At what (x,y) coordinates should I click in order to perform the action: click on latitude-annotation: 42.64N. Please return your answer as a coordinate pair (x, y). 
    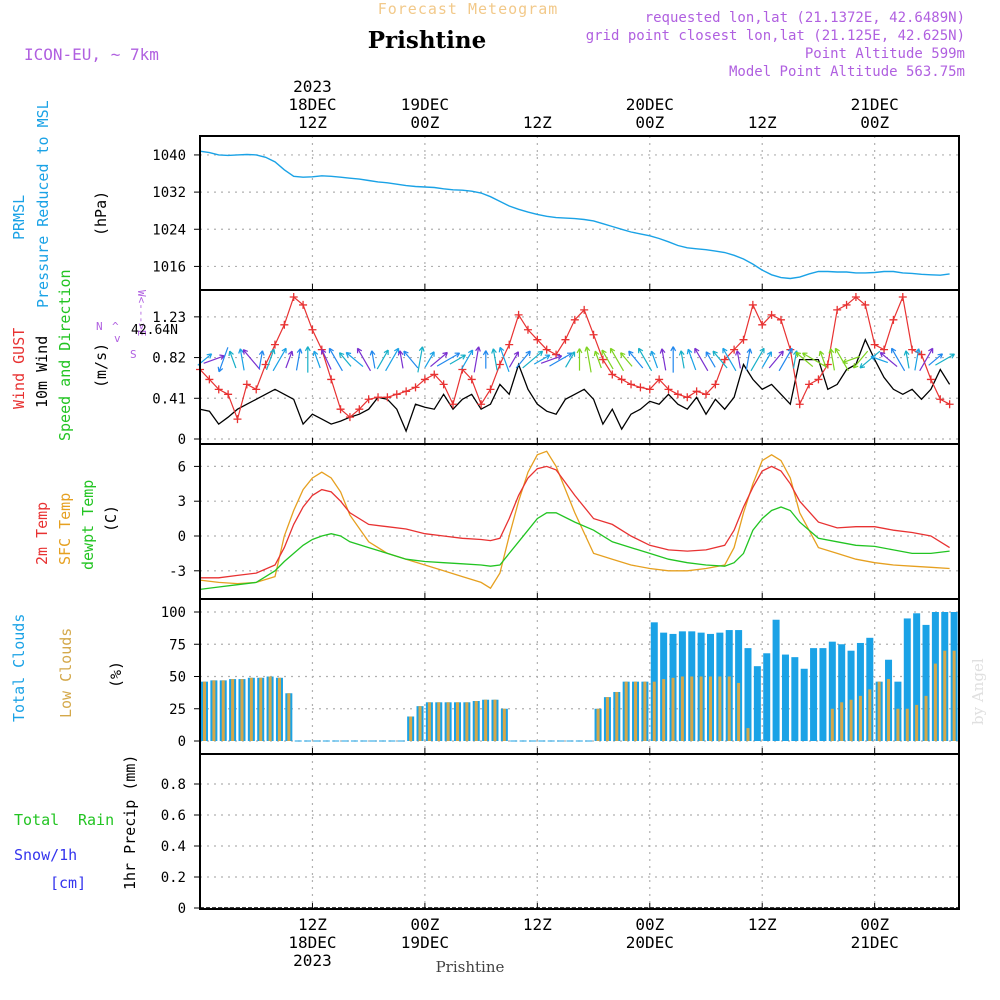
    Looking at the image, I should click on (154, 330).